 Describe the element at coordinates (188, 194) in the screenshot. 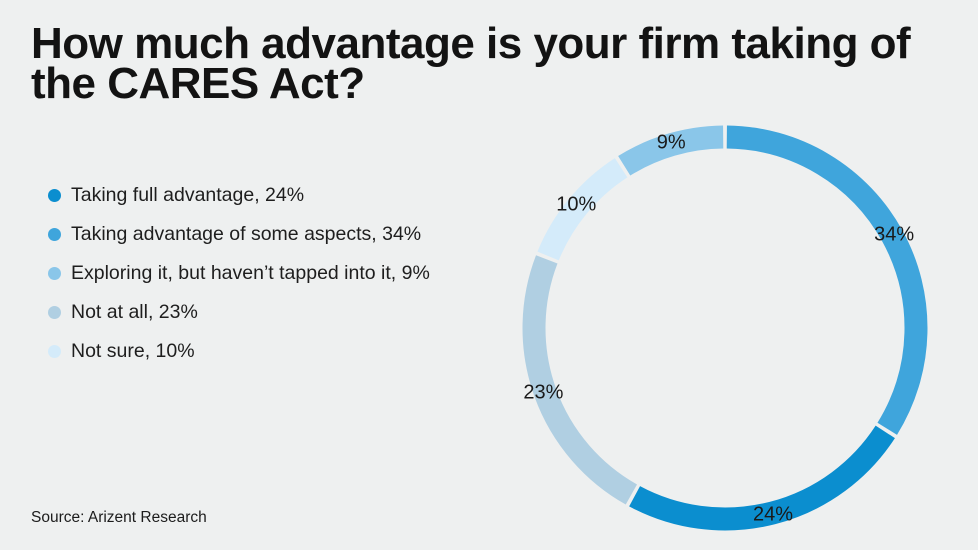

I see `legend-label: Taking full advantage, 24%` at that location.